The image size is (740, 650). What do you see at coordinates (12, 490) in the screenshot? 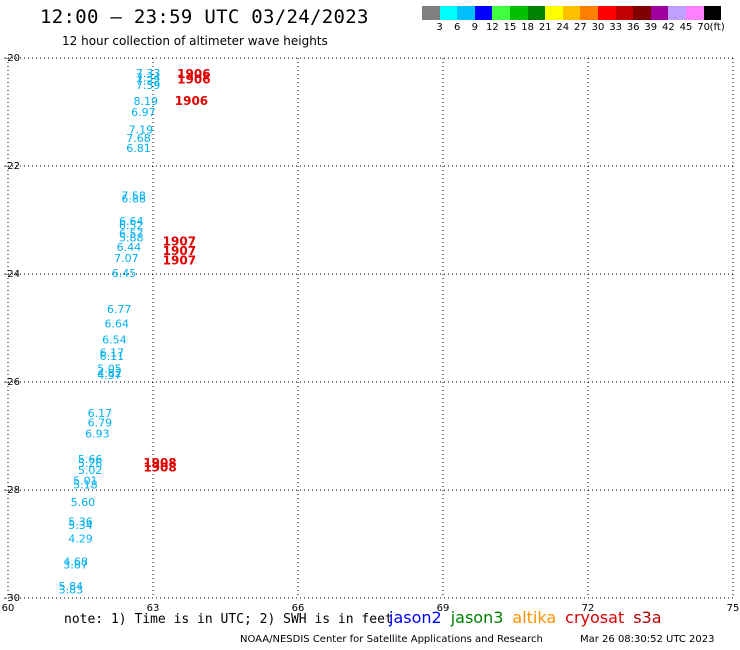
I see `y-tick-label: -28` at bounding box center [12, 490].